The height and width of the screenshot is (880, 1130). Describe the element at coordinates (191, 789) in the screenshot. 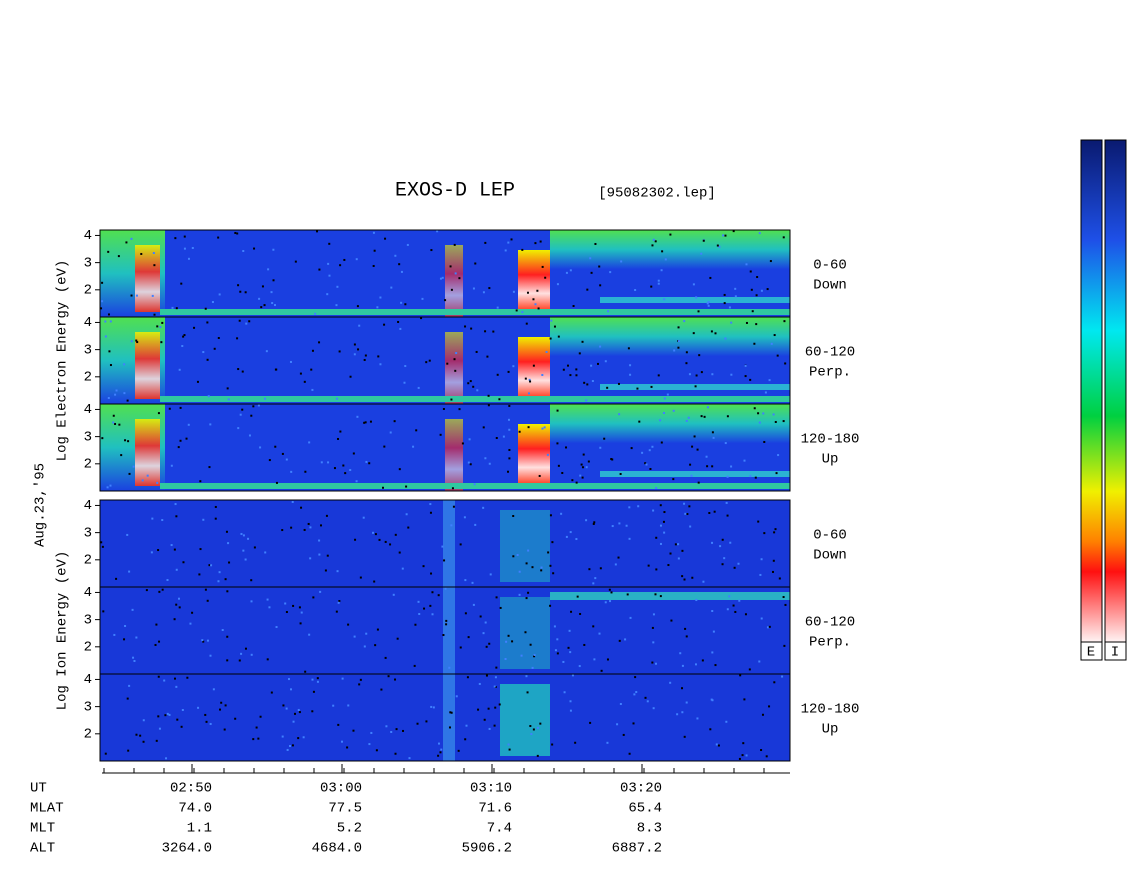

I see `row-value: 02:50` at that location.